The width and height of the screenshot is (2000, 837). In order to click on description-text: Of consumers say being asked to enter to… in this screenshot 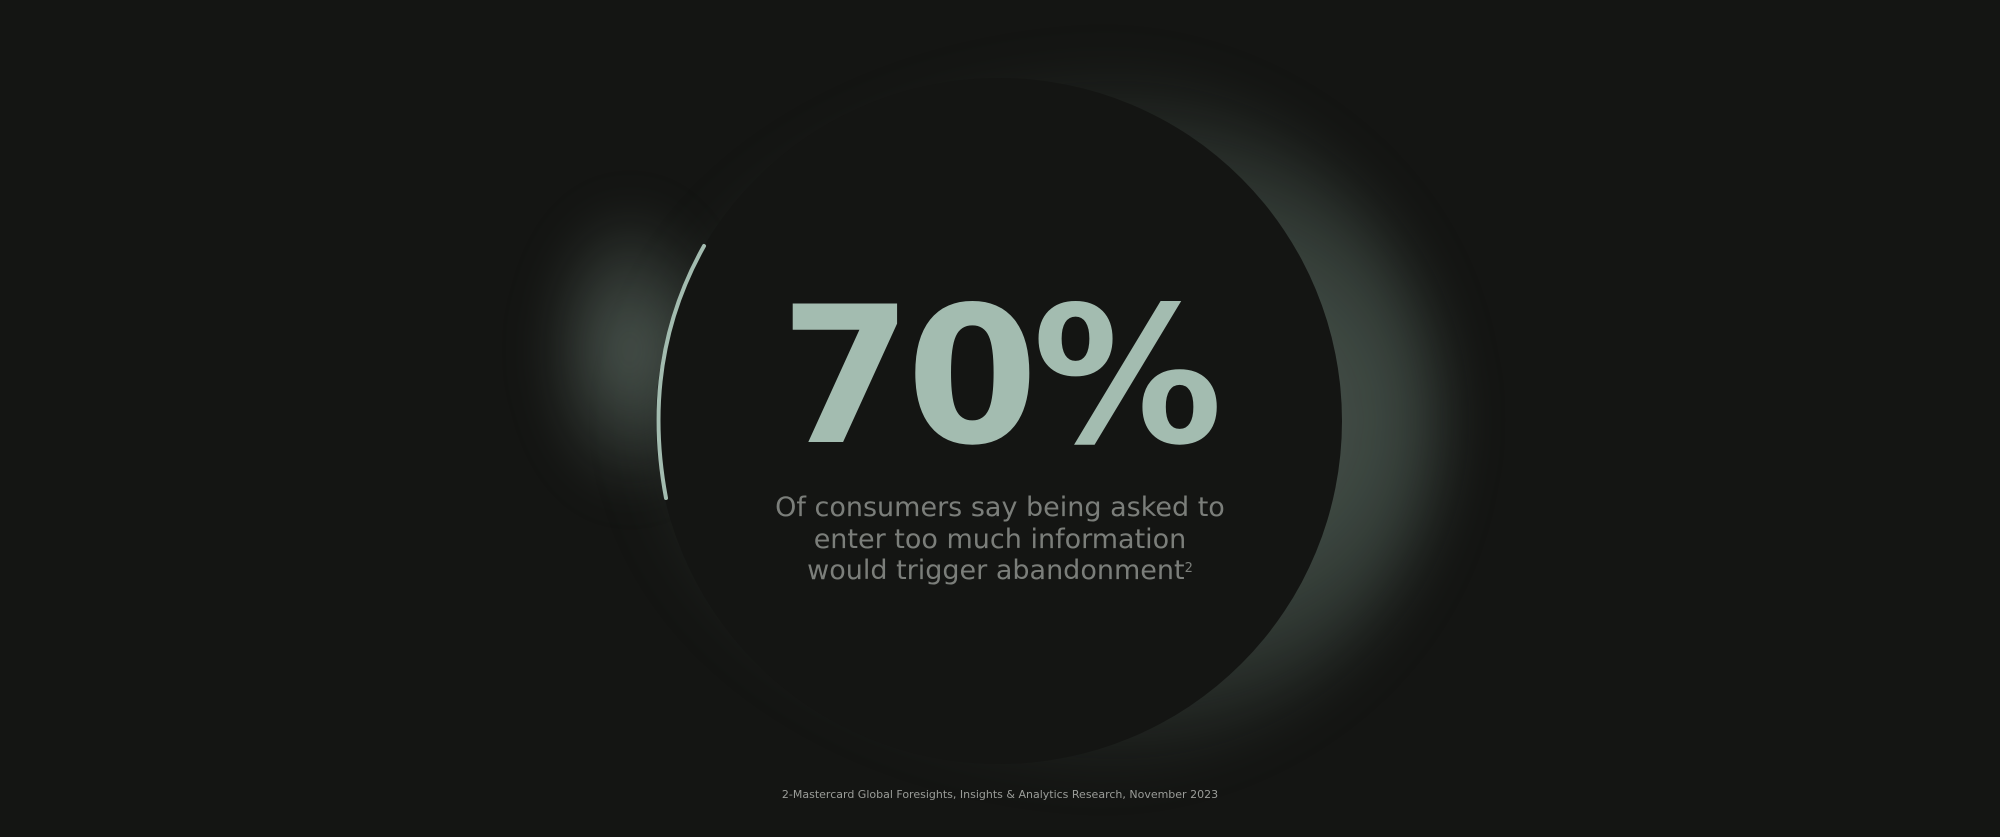, I will do `click(1000, 539)`.